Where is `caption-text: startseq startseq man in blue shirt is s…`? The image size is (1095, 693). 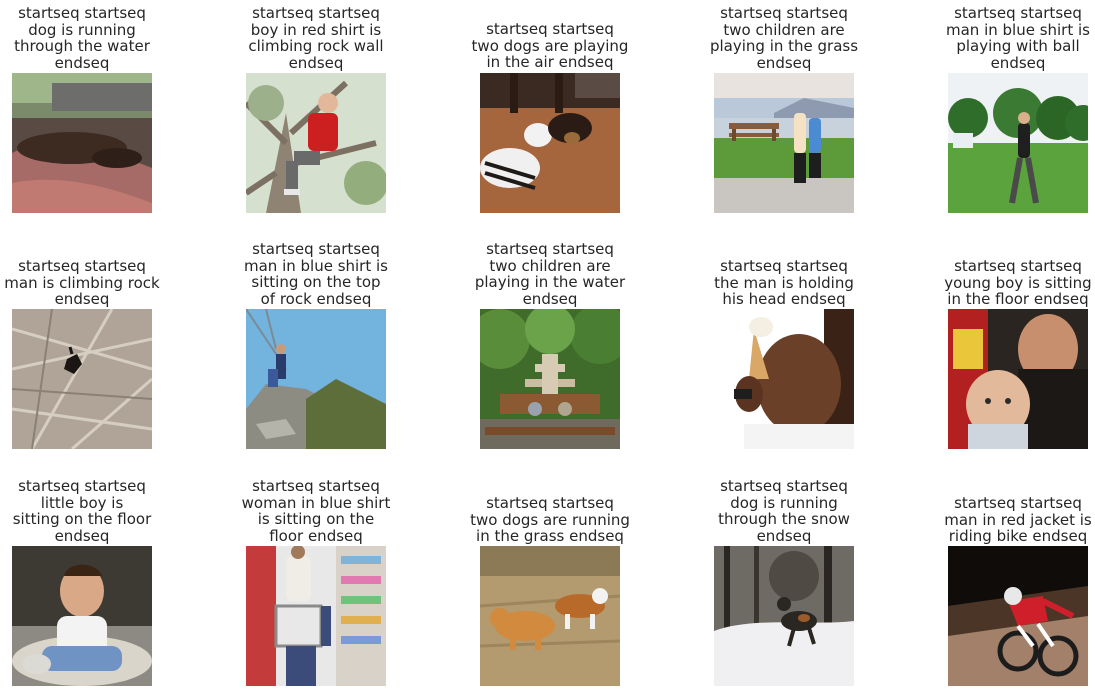 caption-text: startseq startseq man in blue shirt is s… is located at coordinates (315, 274).